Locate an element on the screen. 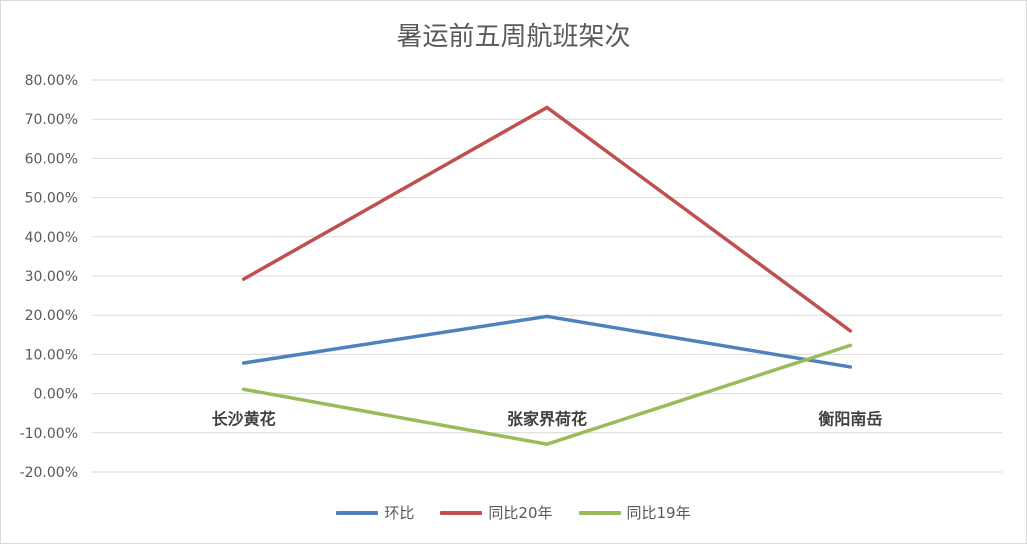 The height and width of the screenshot is (544, 1027). y-tick-label: 20.00% is located at coordinates (51, 316).